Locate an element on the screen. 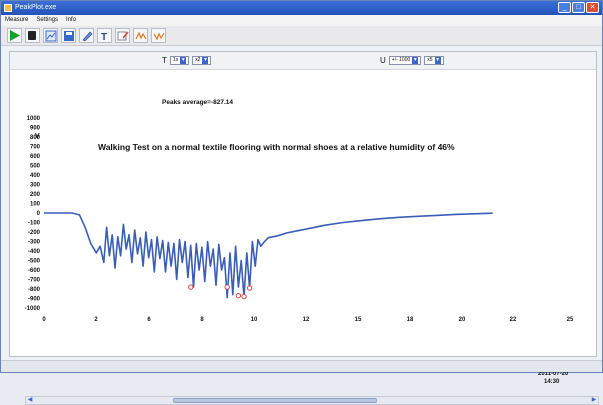 The image size is (603, 405). minimize-button: _ is located at coordinates (564, 7).